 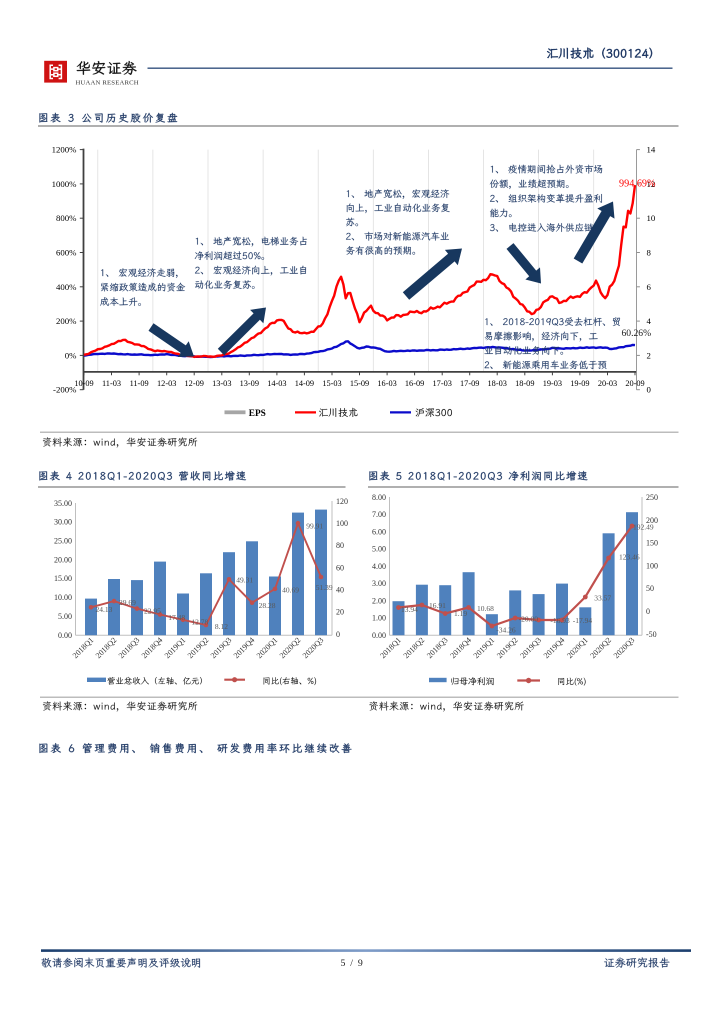 What do you see at coordinates (63, 597) in the screenshot?
I see `svg-text: 10.00` at bounding box center [63, 597].